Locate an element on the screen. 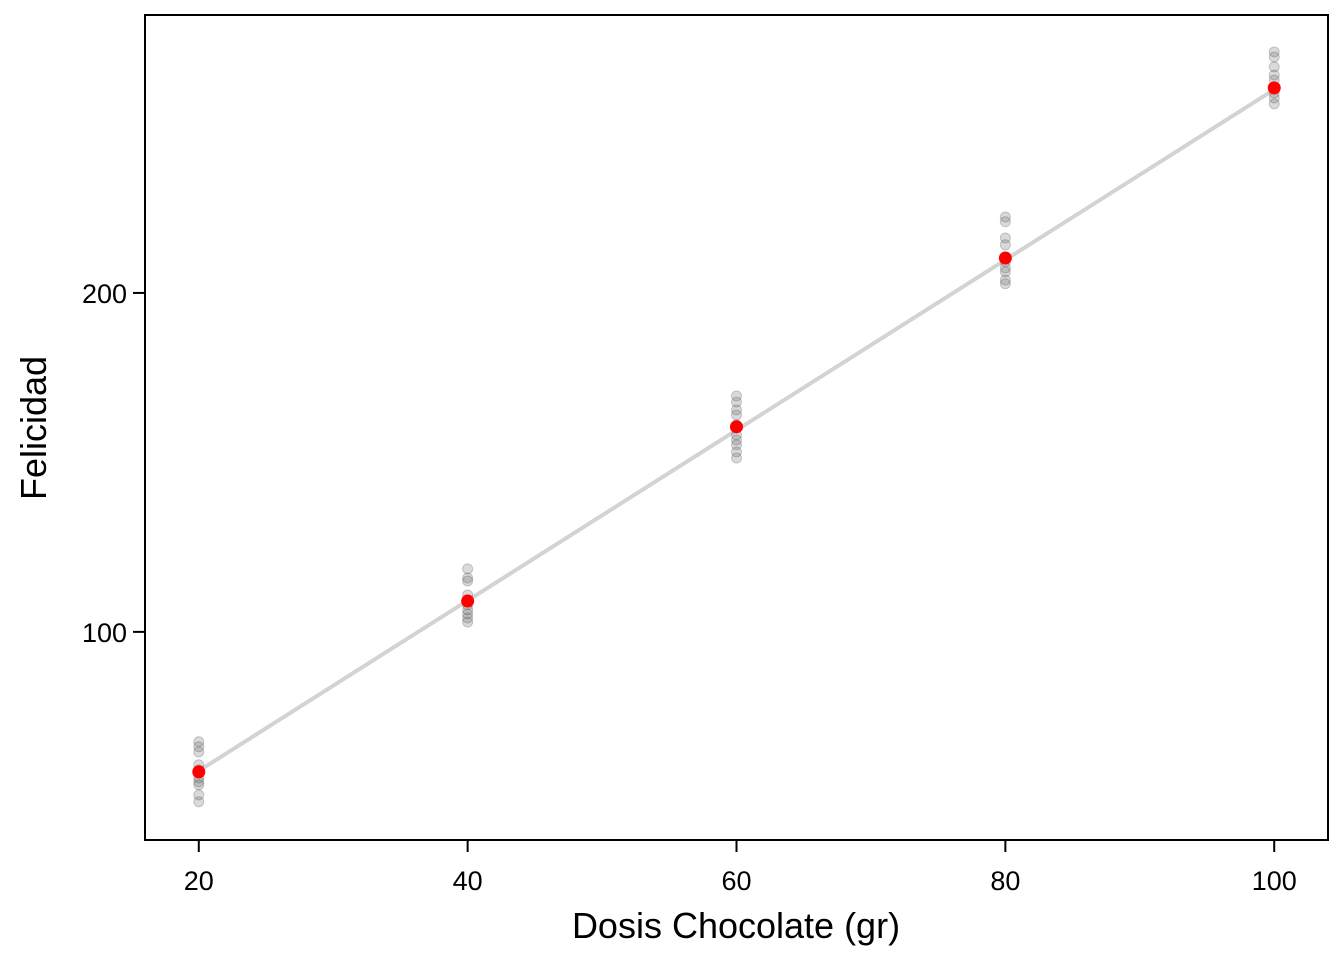 The image size is (1344, 960). y-tick-label: 100 is located at coordinates (104, 633).